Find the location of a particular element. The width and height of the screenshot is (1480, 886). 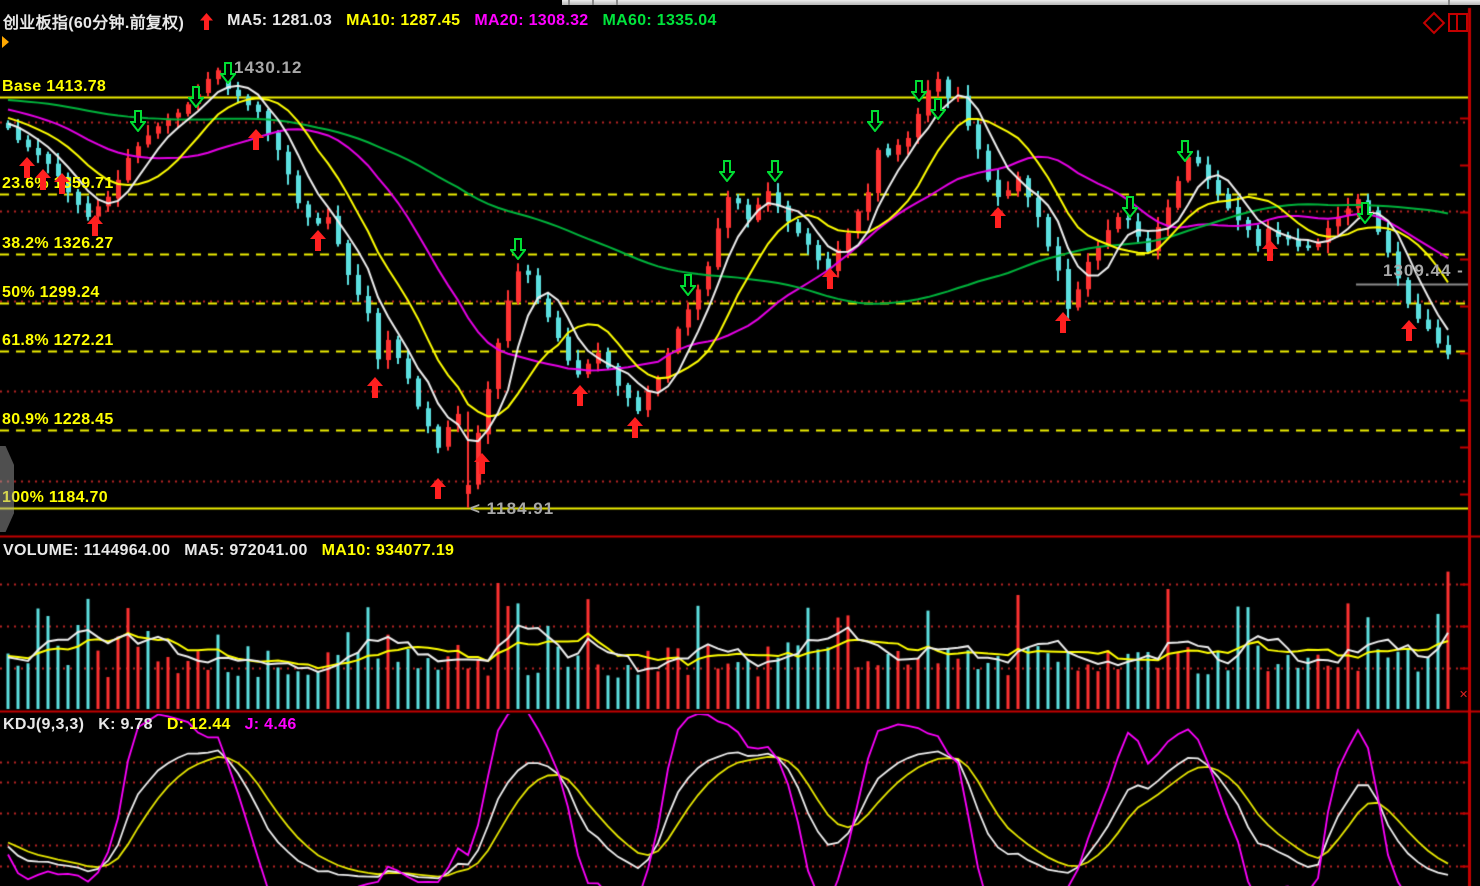

toolbar-edge-strip is located at coordinates (1021, 2).